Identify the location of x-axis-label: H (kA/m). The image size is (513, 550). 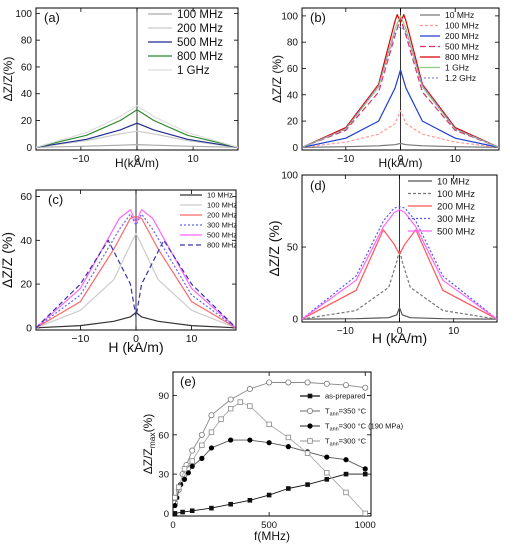
(399, 338).